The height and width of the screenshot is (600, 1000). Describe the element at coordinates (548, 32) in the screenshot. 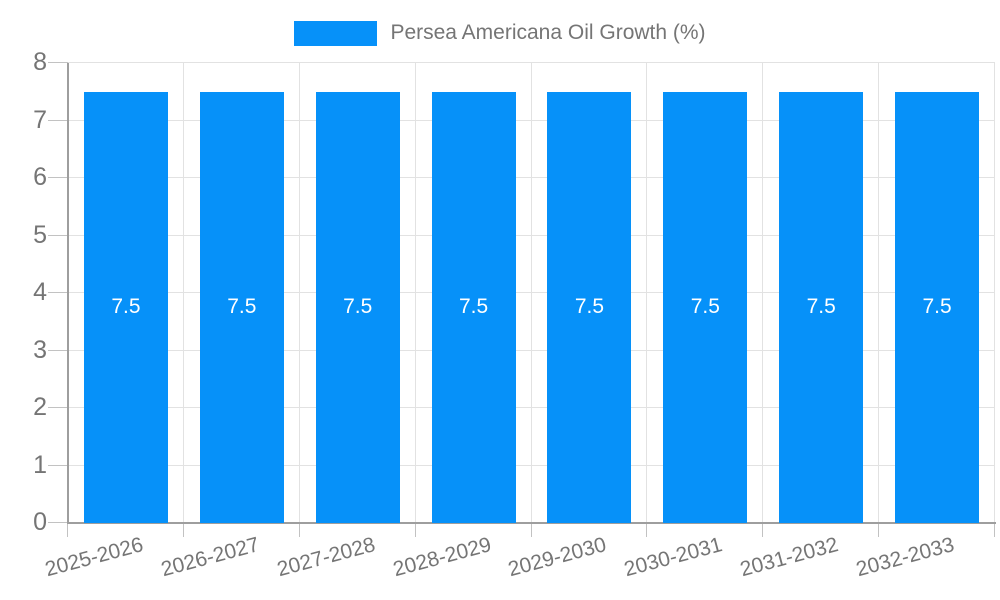

I see `legend-label: Persea Americana Oil Growth (%)` at that location.